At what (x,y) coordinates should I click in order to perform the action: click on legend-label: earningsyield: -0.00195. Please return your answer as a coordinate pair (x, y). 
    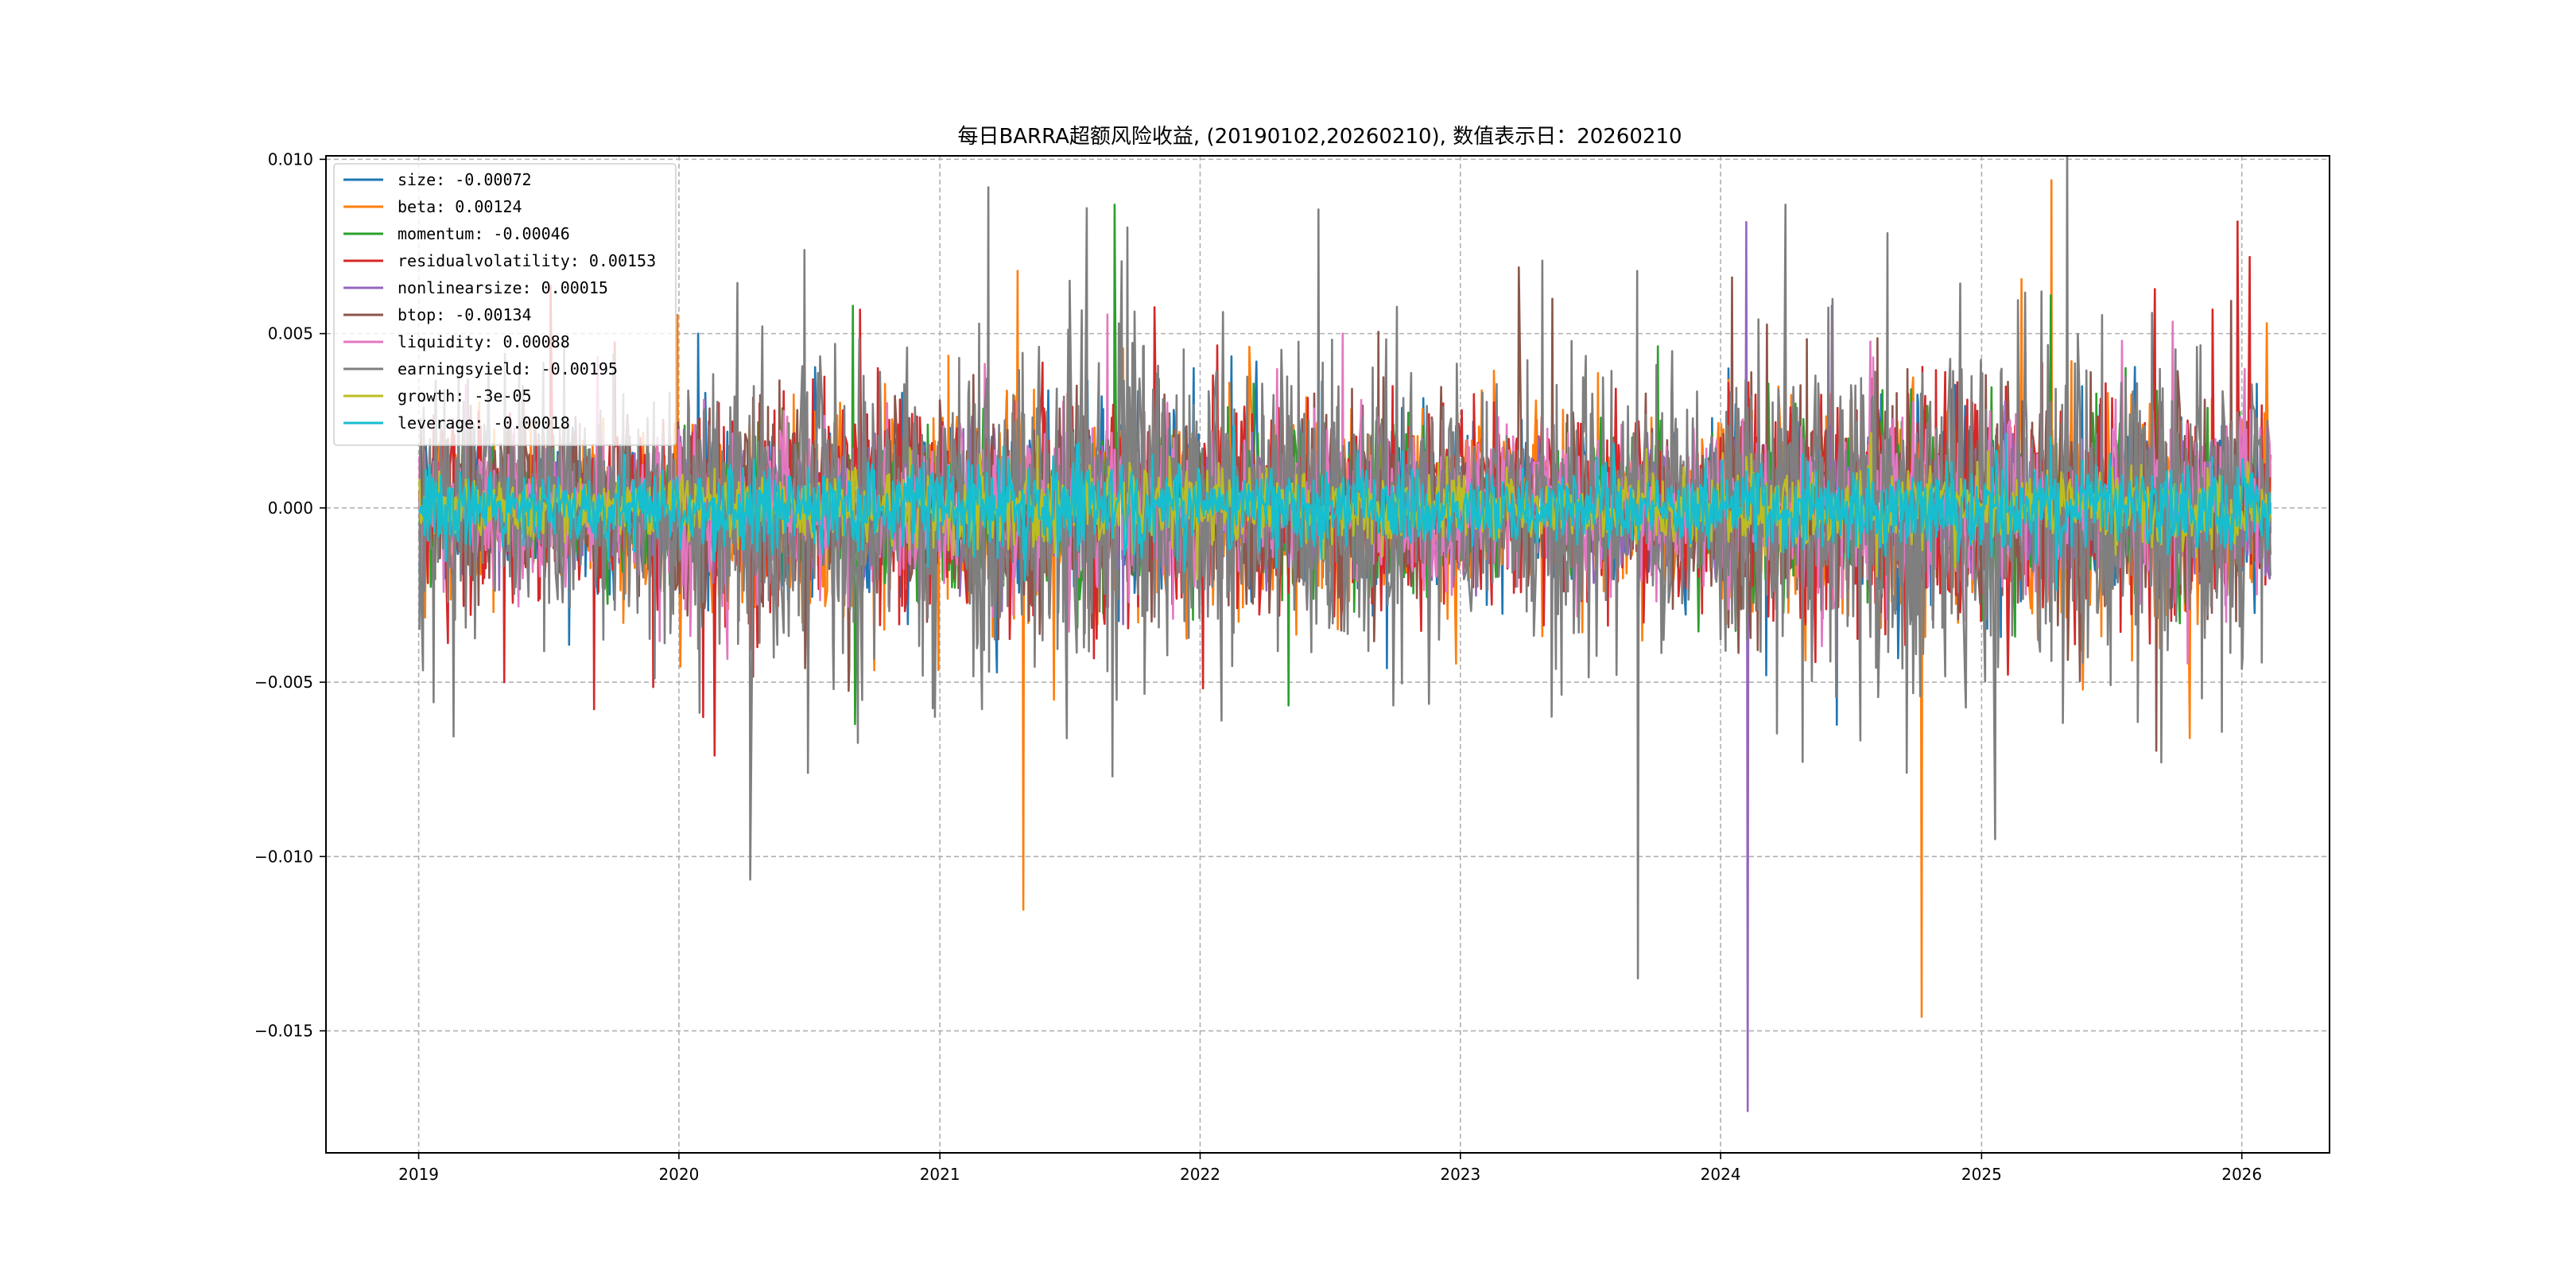
    Looking at the image, I should click on (508, 368).